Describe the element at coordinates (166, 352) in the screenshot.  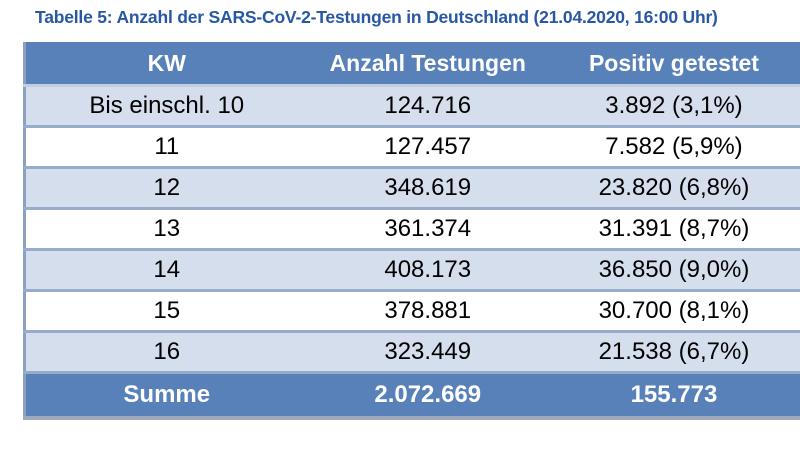
I see `cell-kw: 16` at that location.